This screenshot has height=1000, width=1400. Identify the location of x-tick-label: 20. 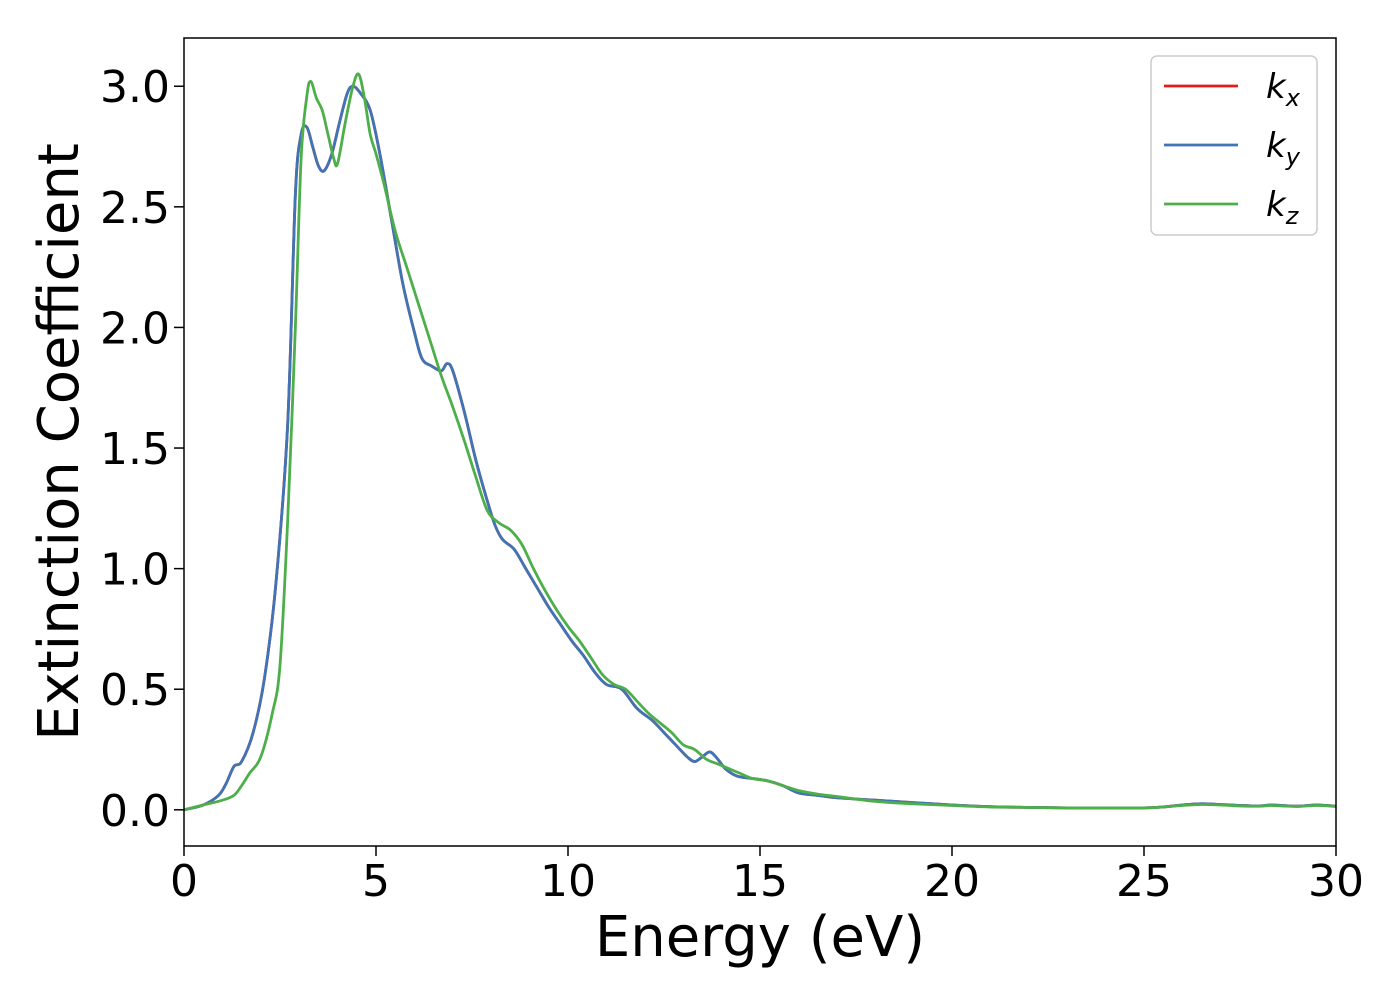
(952, 881).